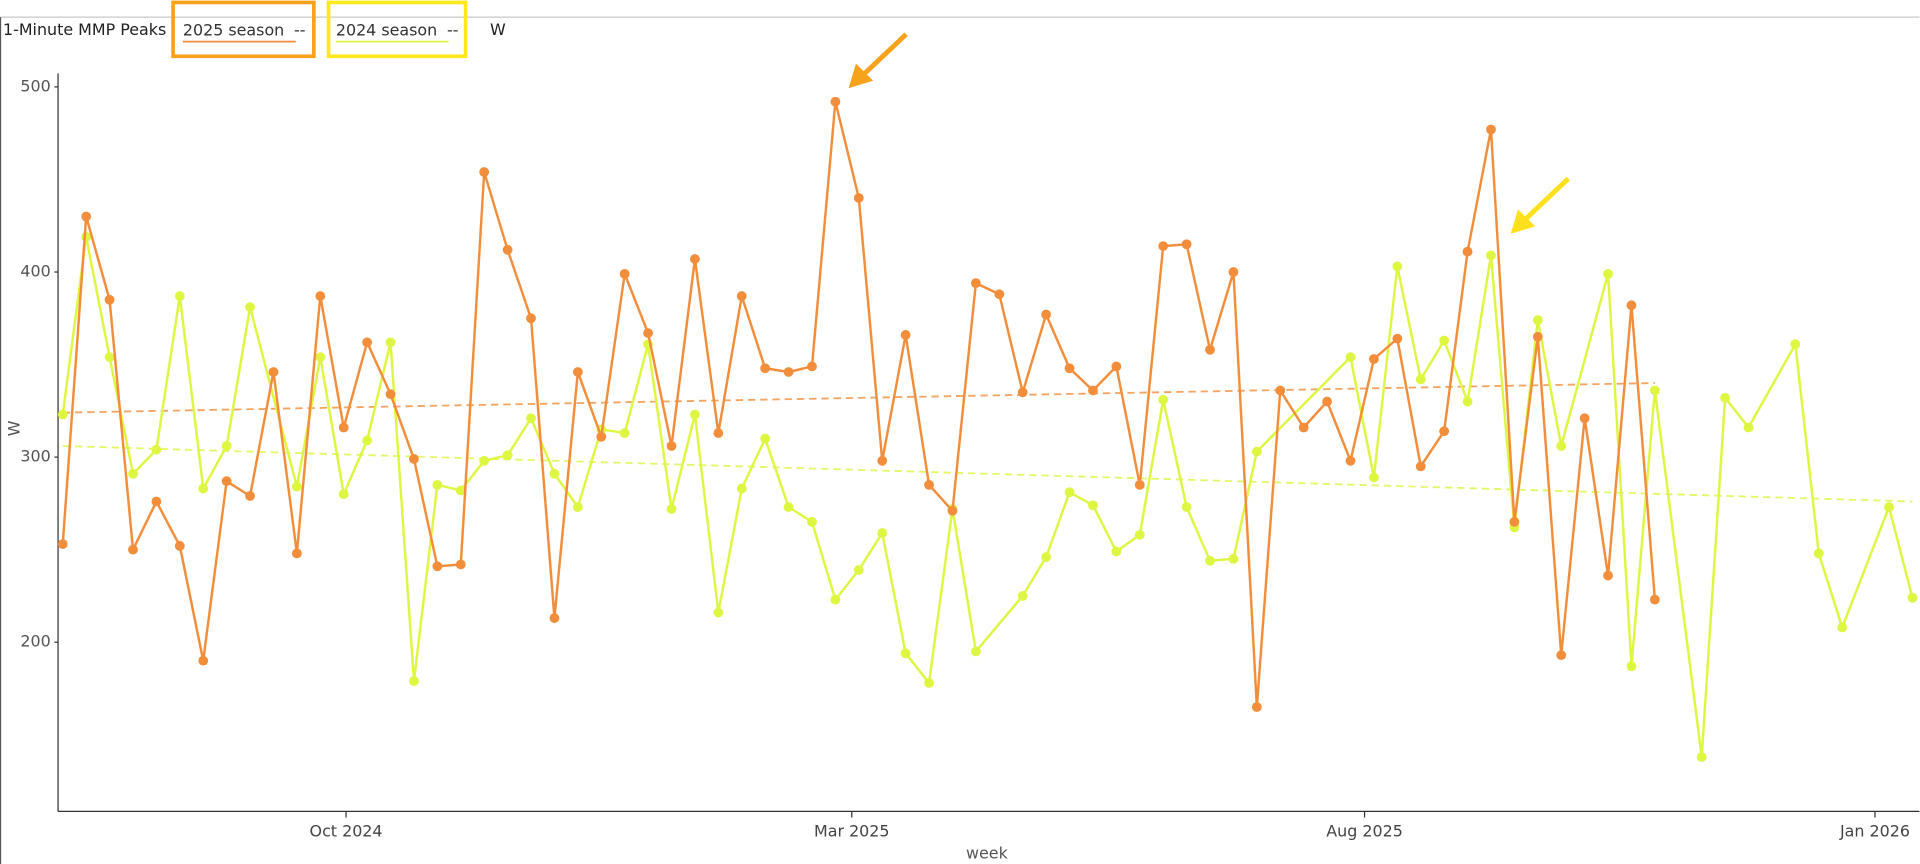 The height and width of the screenshot is (864, 1920). I want to click on legend-trend-symbol: --, so click(299, 29).